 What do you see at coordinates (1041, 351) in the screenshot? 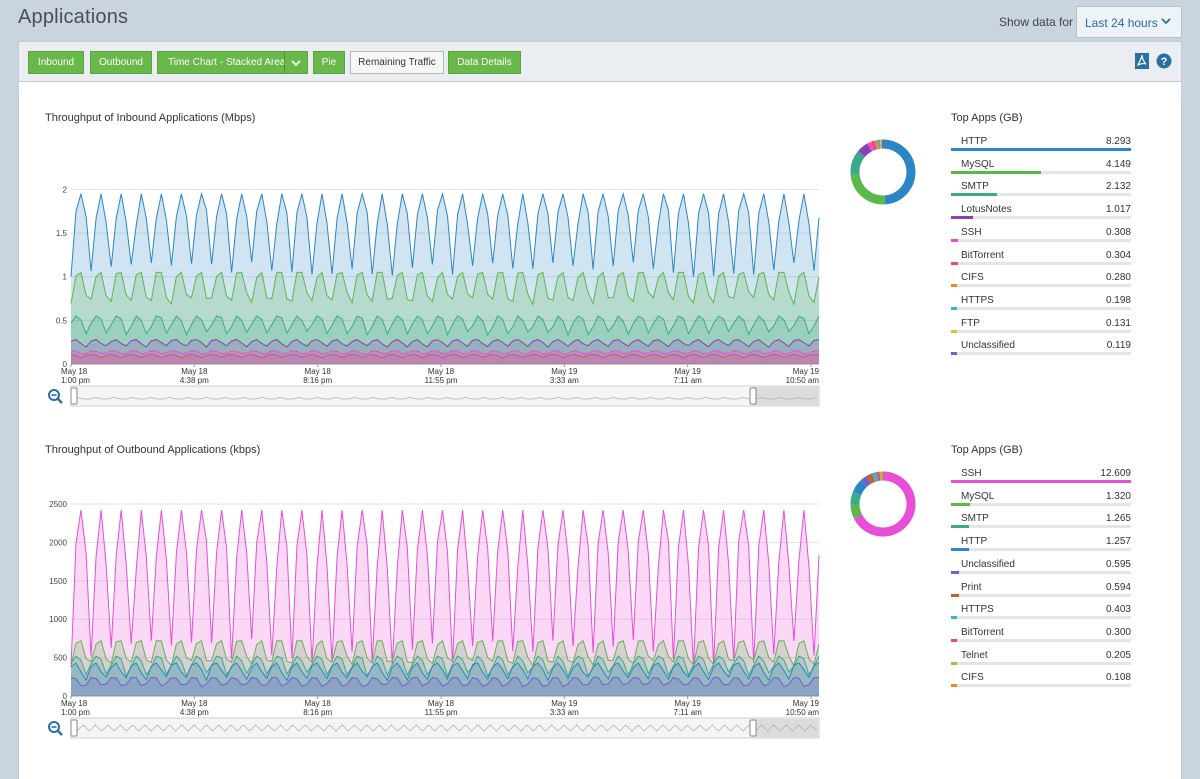
I see `inbound-app-row-unclassified: Unclassified 0.119` at bounding box center [1041, 351].